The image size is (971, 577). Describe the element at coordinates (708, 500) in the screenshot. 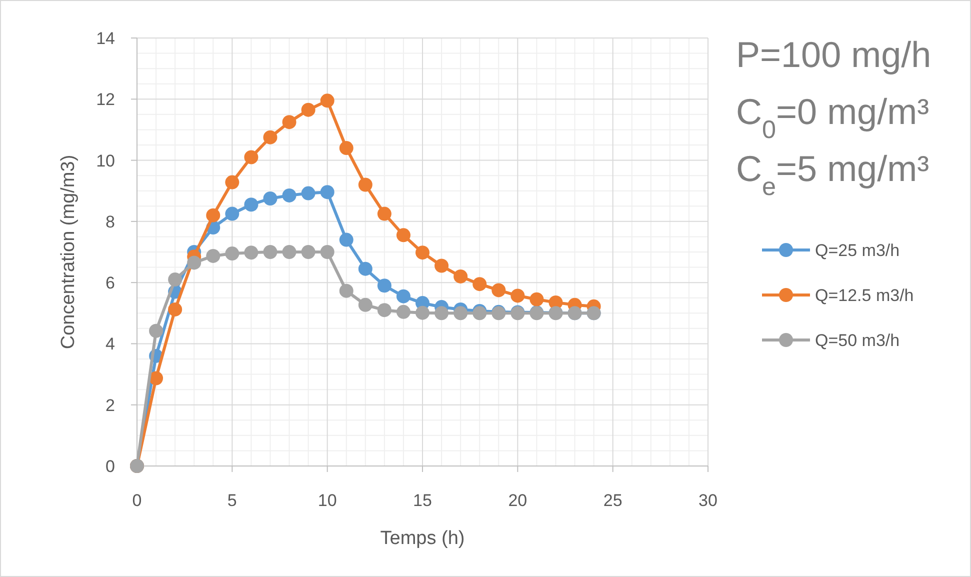

I see `x-tick-label: 30` at that location.